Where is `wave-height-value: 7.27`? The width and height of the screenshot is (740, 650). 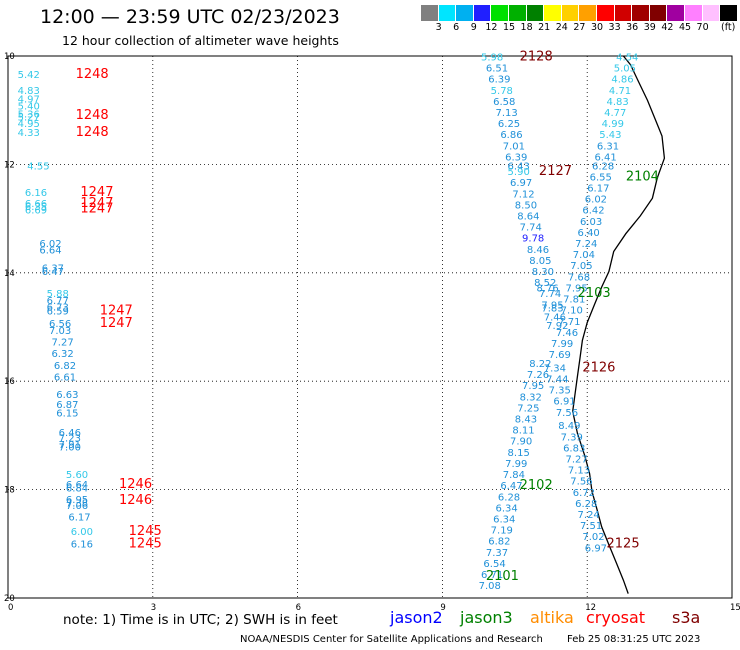
wave-height-value: 7.27 is located at coordinates (576, 460).